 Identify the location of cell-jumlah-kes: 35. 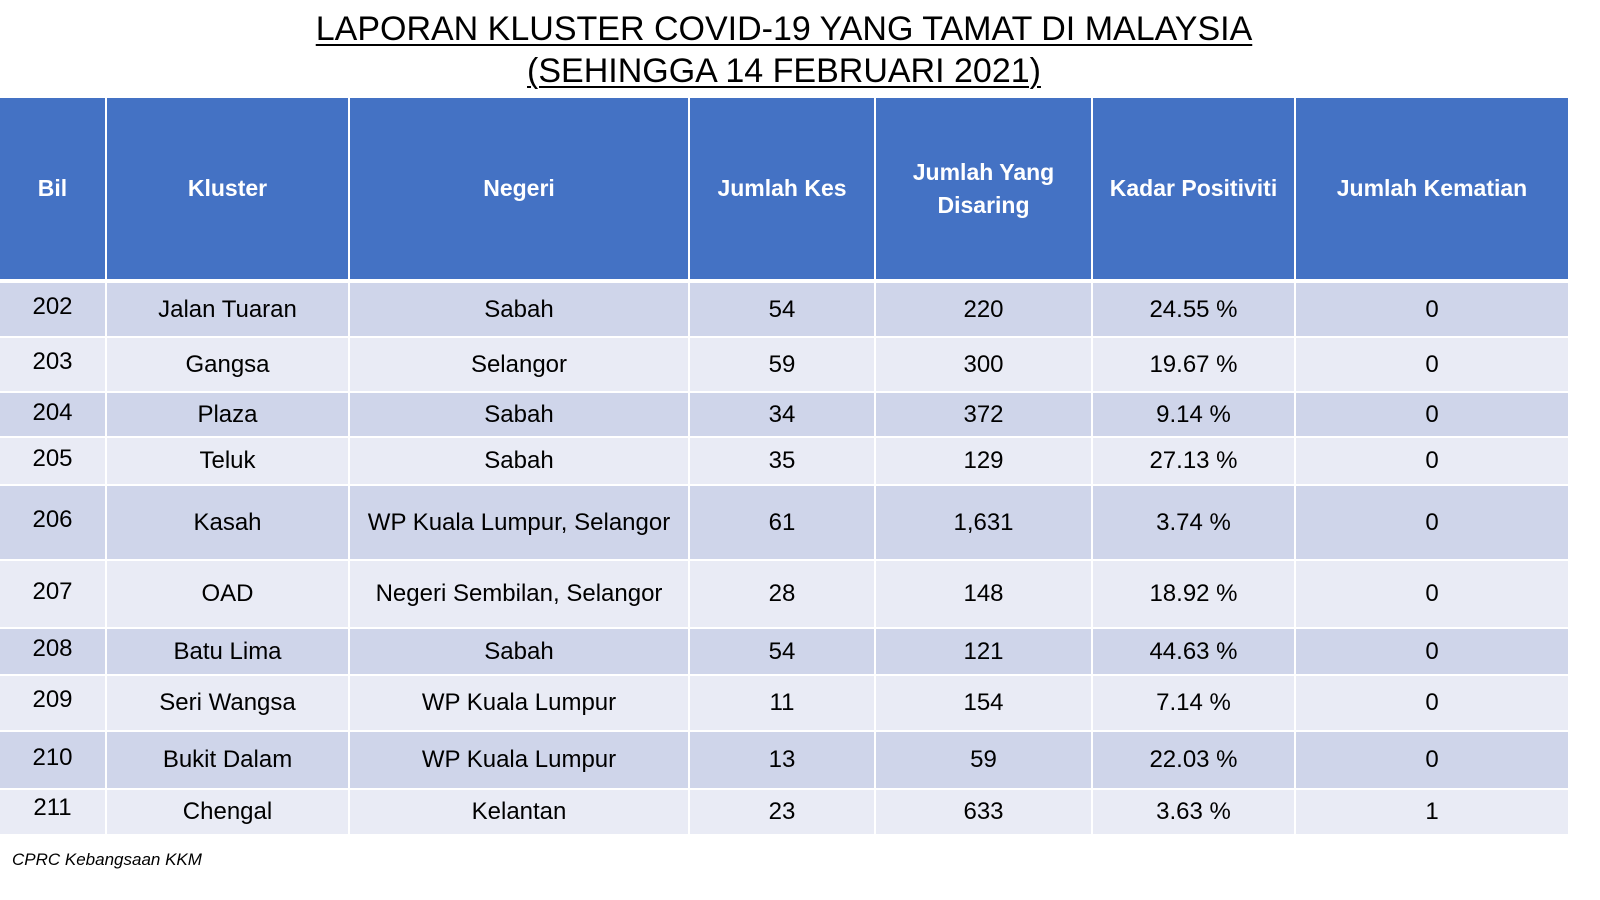
(782, 461).